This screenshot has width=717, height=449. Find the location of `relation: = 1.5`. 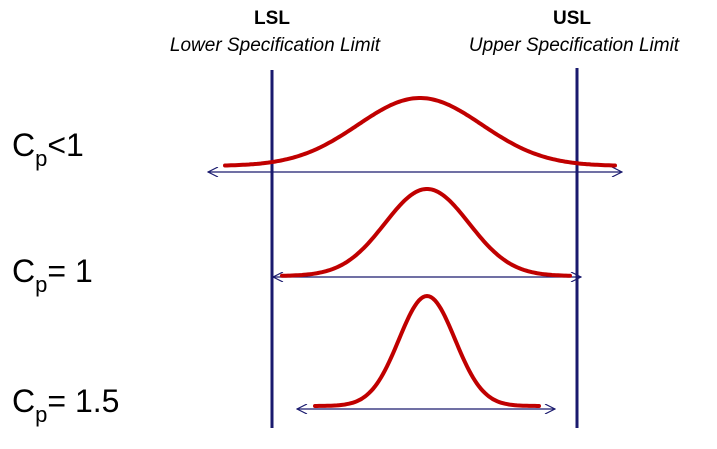

relation: = 1.5 is located at coordinates (83, 401).